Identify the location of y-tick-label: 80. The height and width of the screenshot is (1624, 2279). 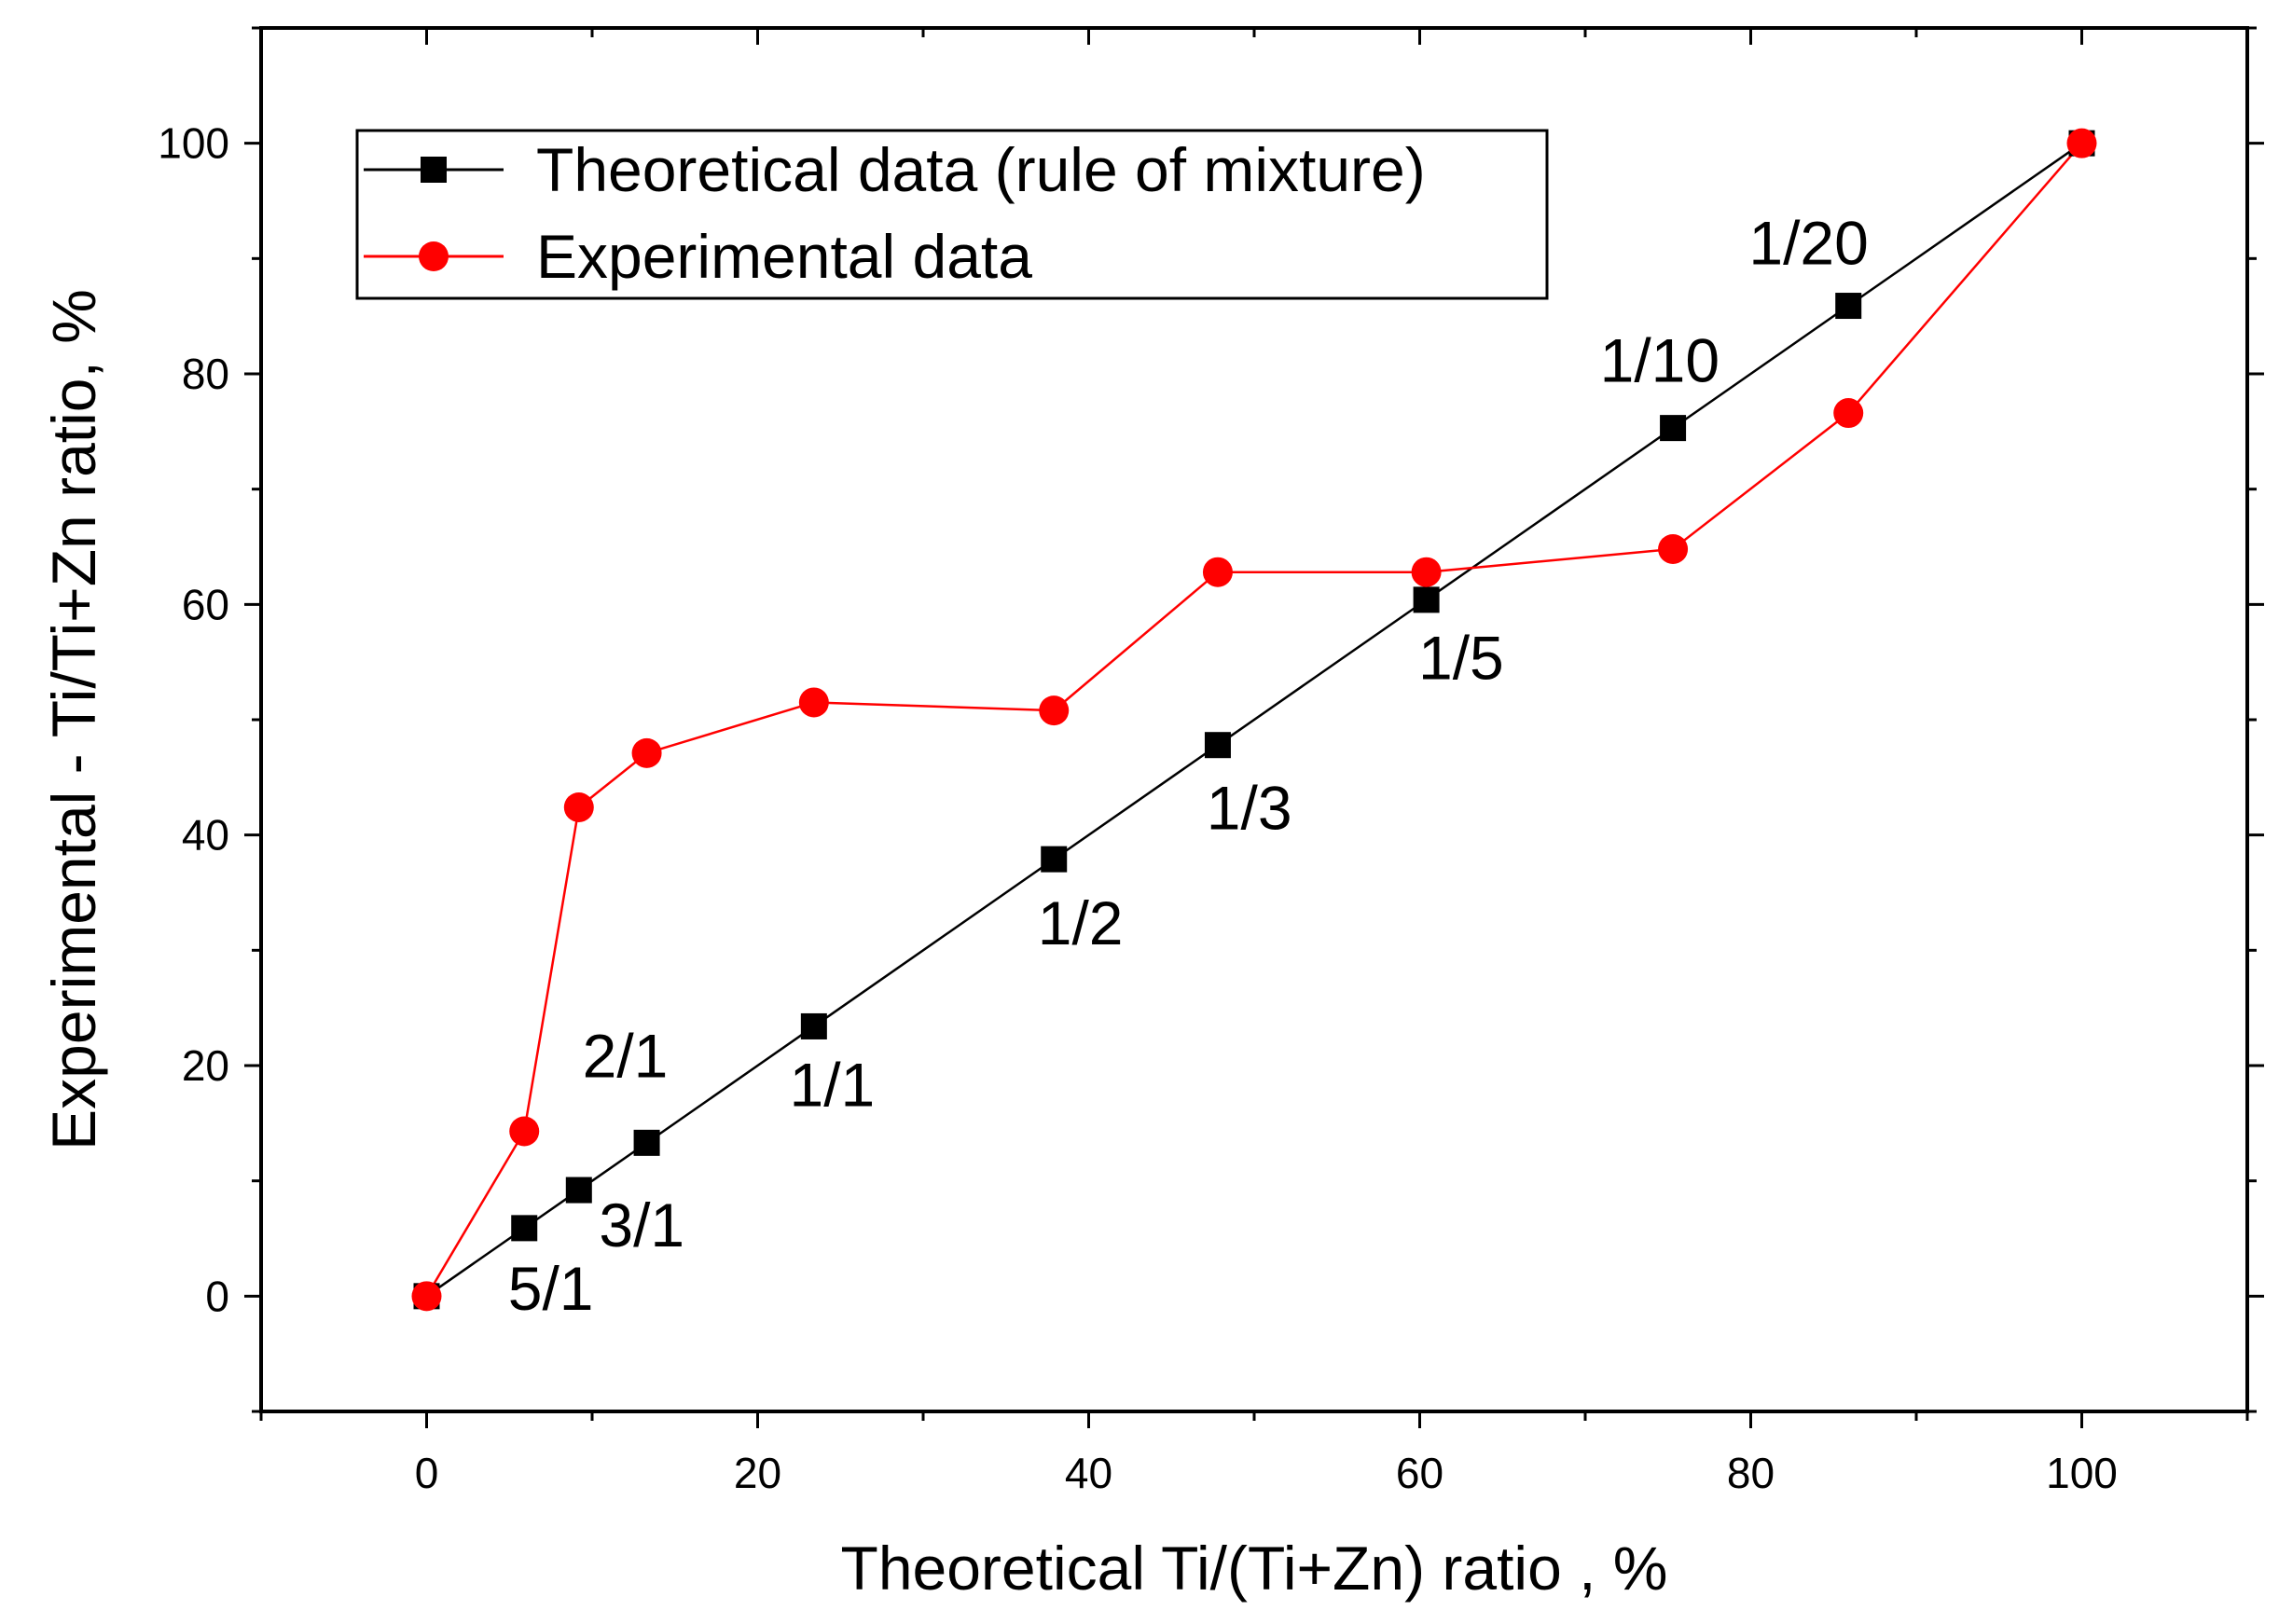
(205, 374).